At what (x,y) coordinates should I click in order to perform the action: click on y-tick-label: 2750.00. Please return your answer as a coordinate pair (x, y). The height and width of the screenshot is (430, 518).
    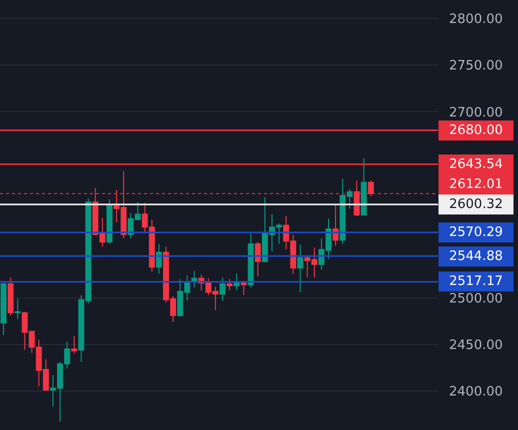
    Looking at the image, I should click on (476, 66).